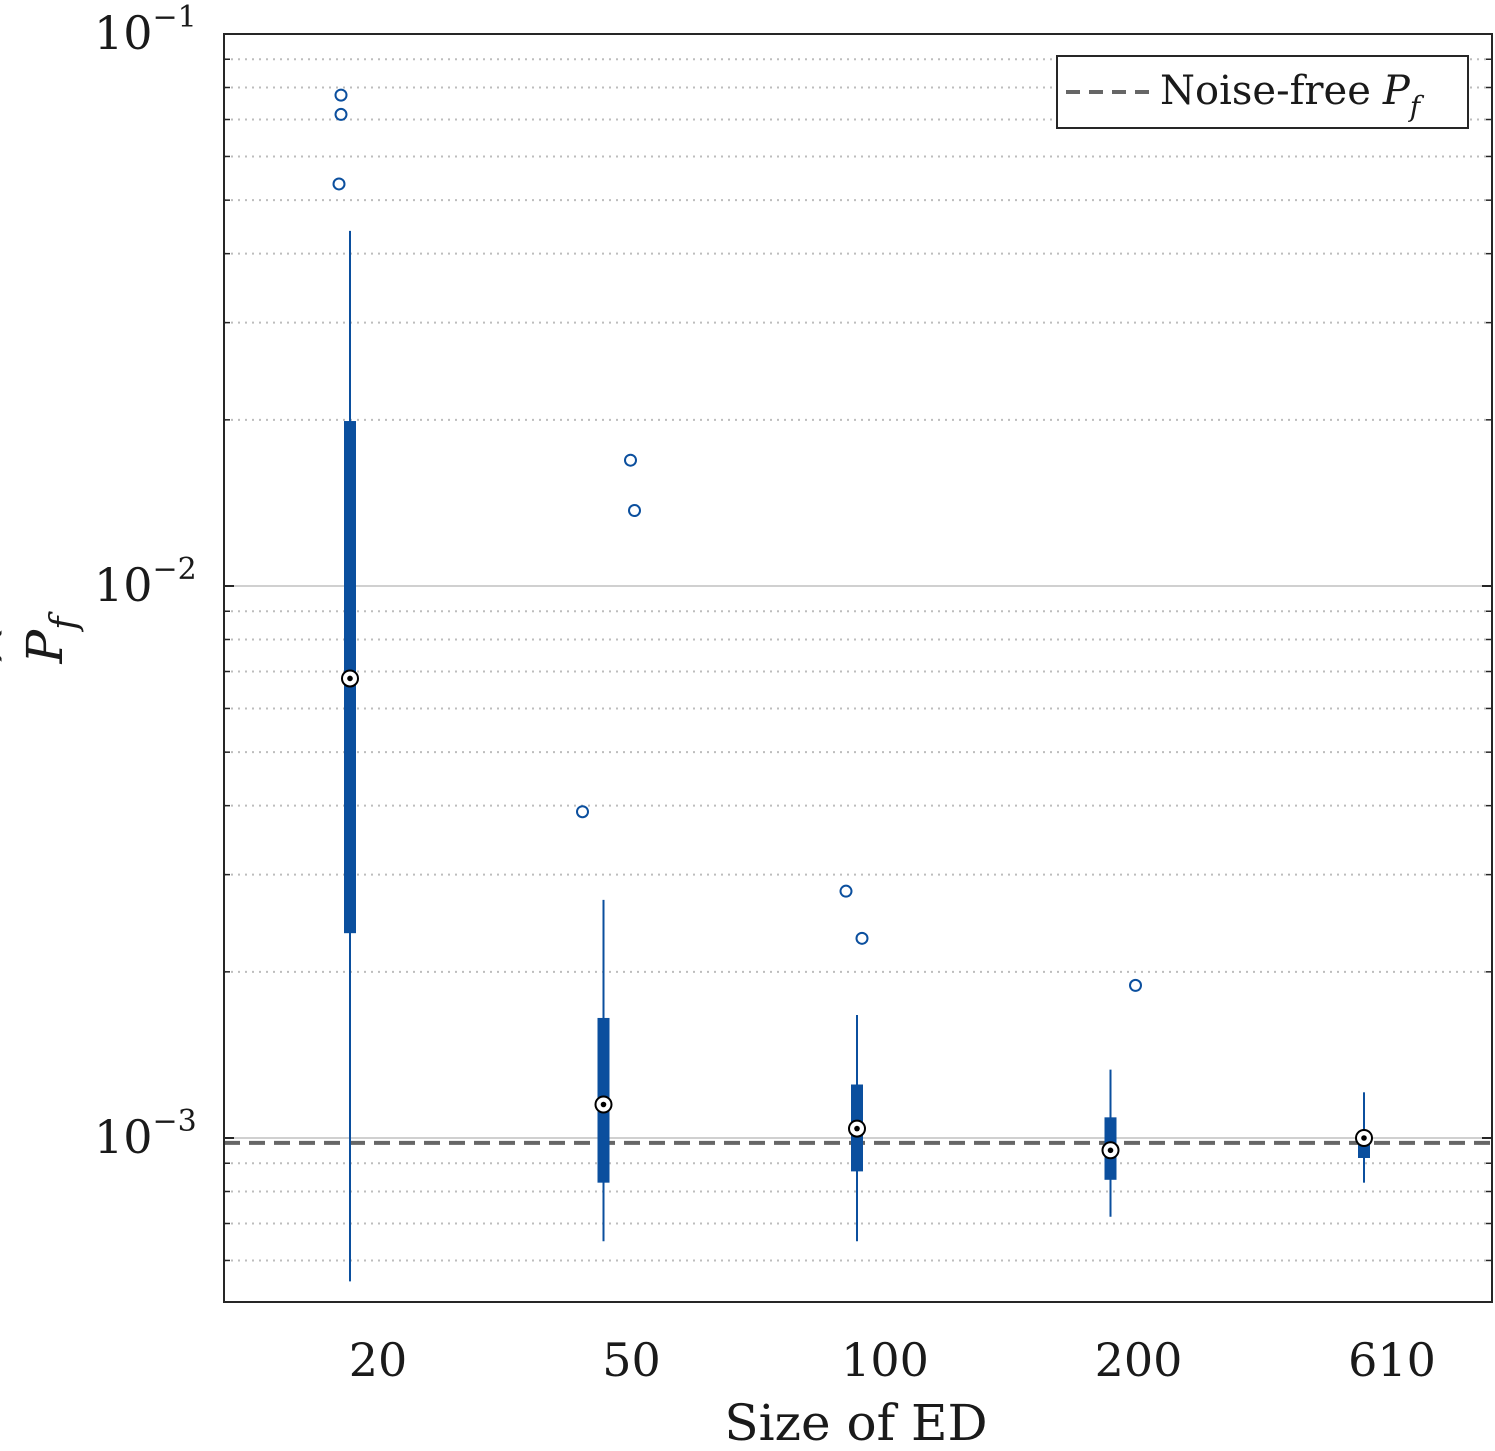  I want to click on x-tick-label: 200, so click(1139, 1360).